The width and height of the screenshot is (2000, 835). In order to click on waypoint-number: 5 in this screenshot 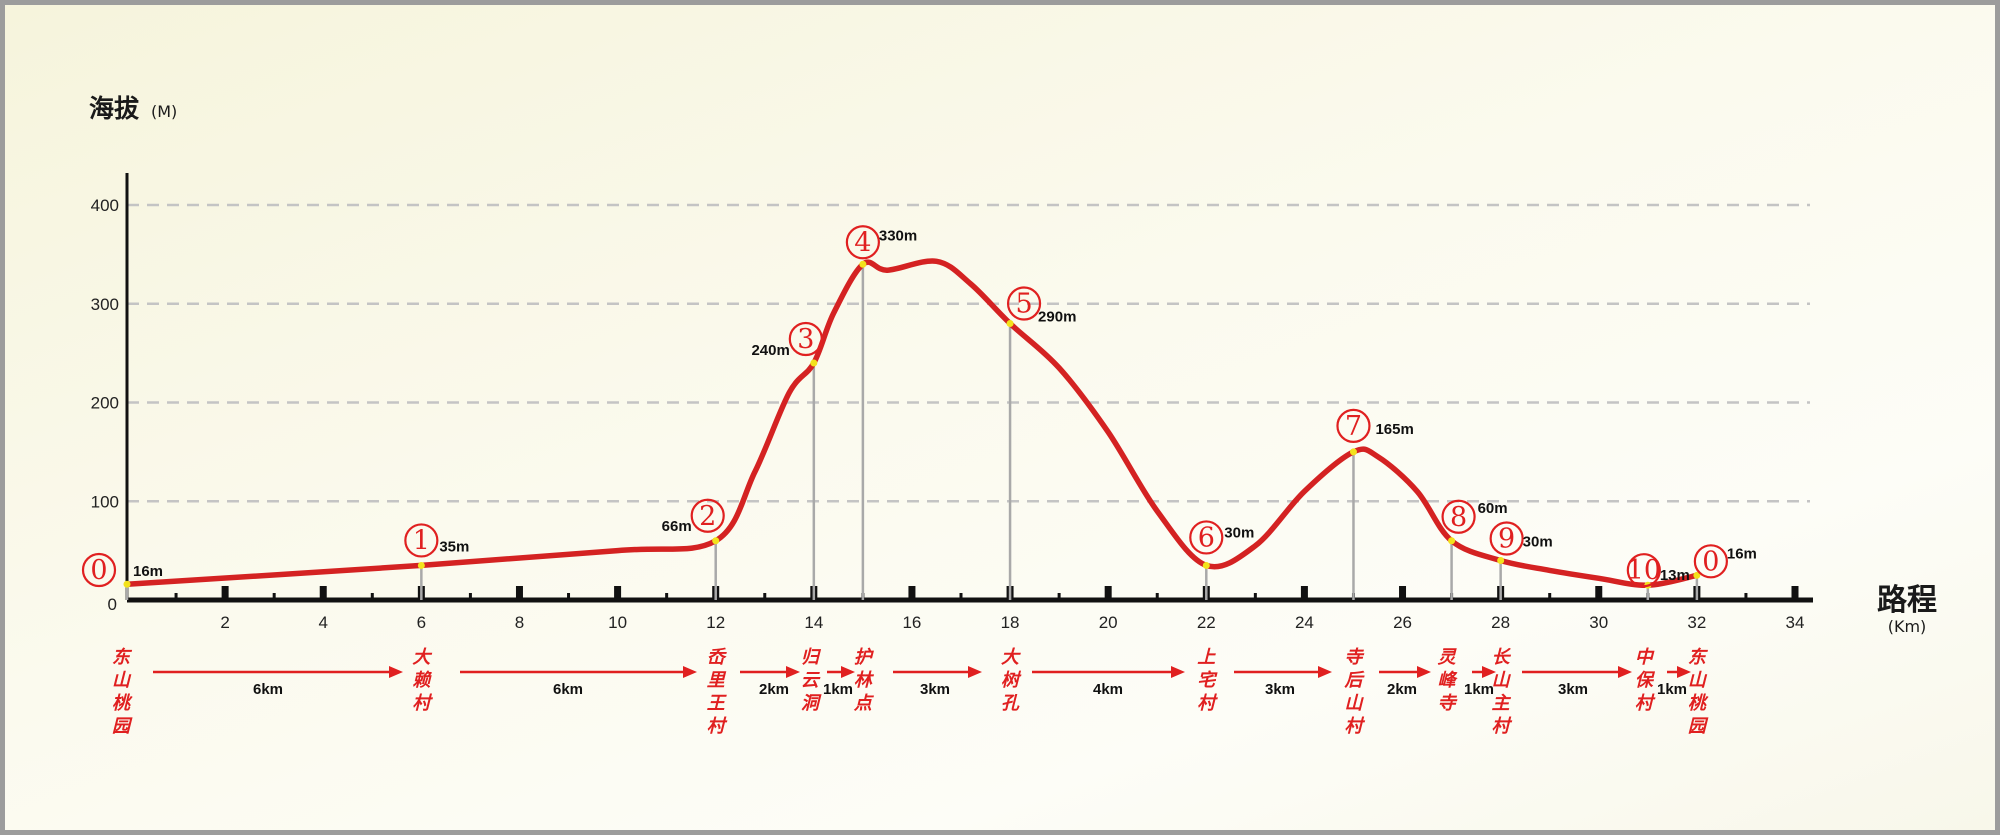, I will do `click(1023, 304)`.